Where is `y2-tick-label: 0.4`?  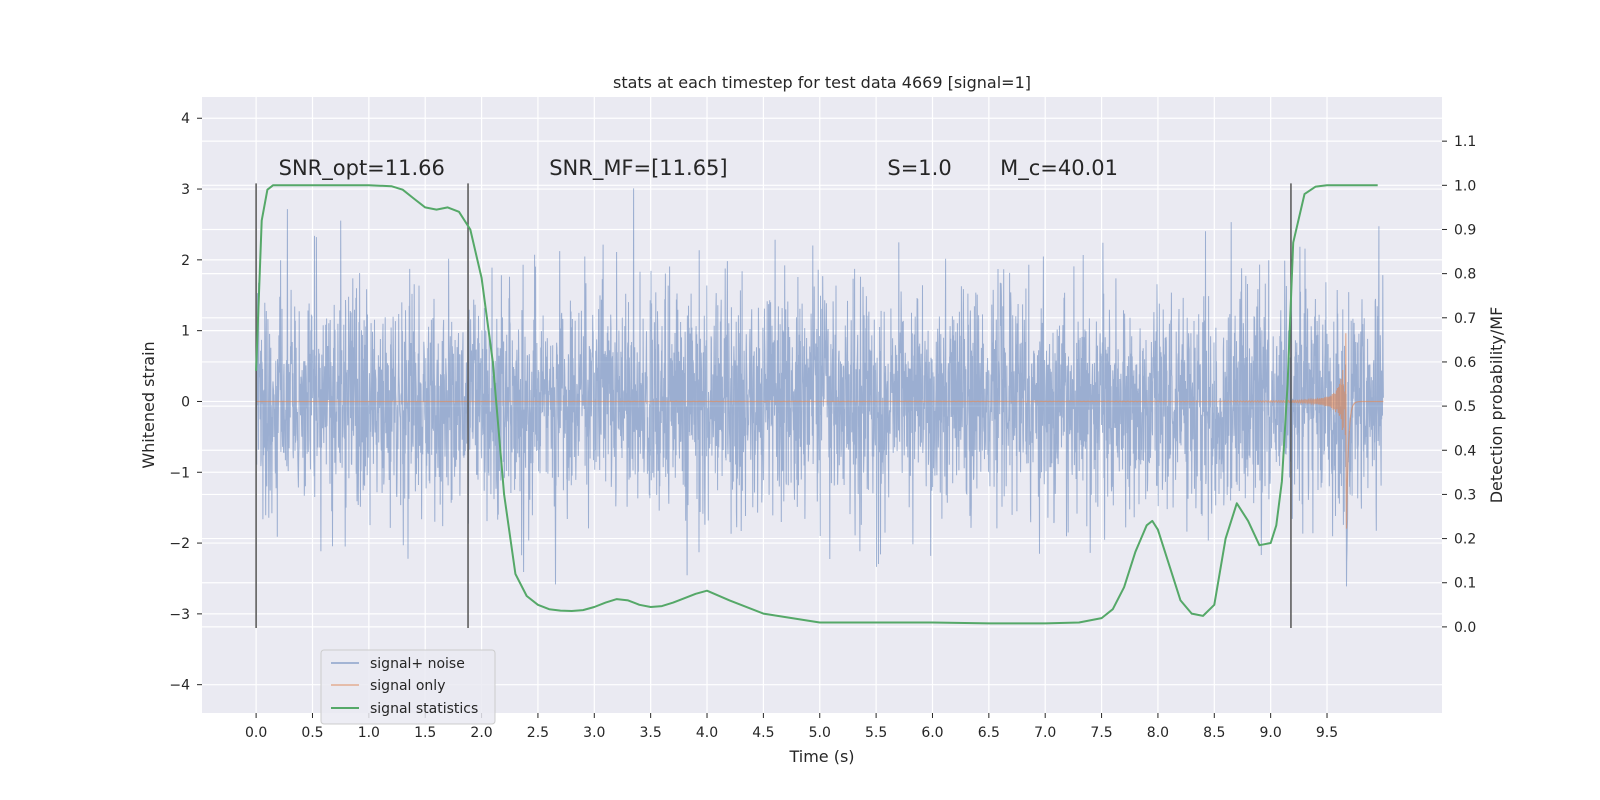 y2-tick-label: 0.4 is located at coordinates (1465, 451).